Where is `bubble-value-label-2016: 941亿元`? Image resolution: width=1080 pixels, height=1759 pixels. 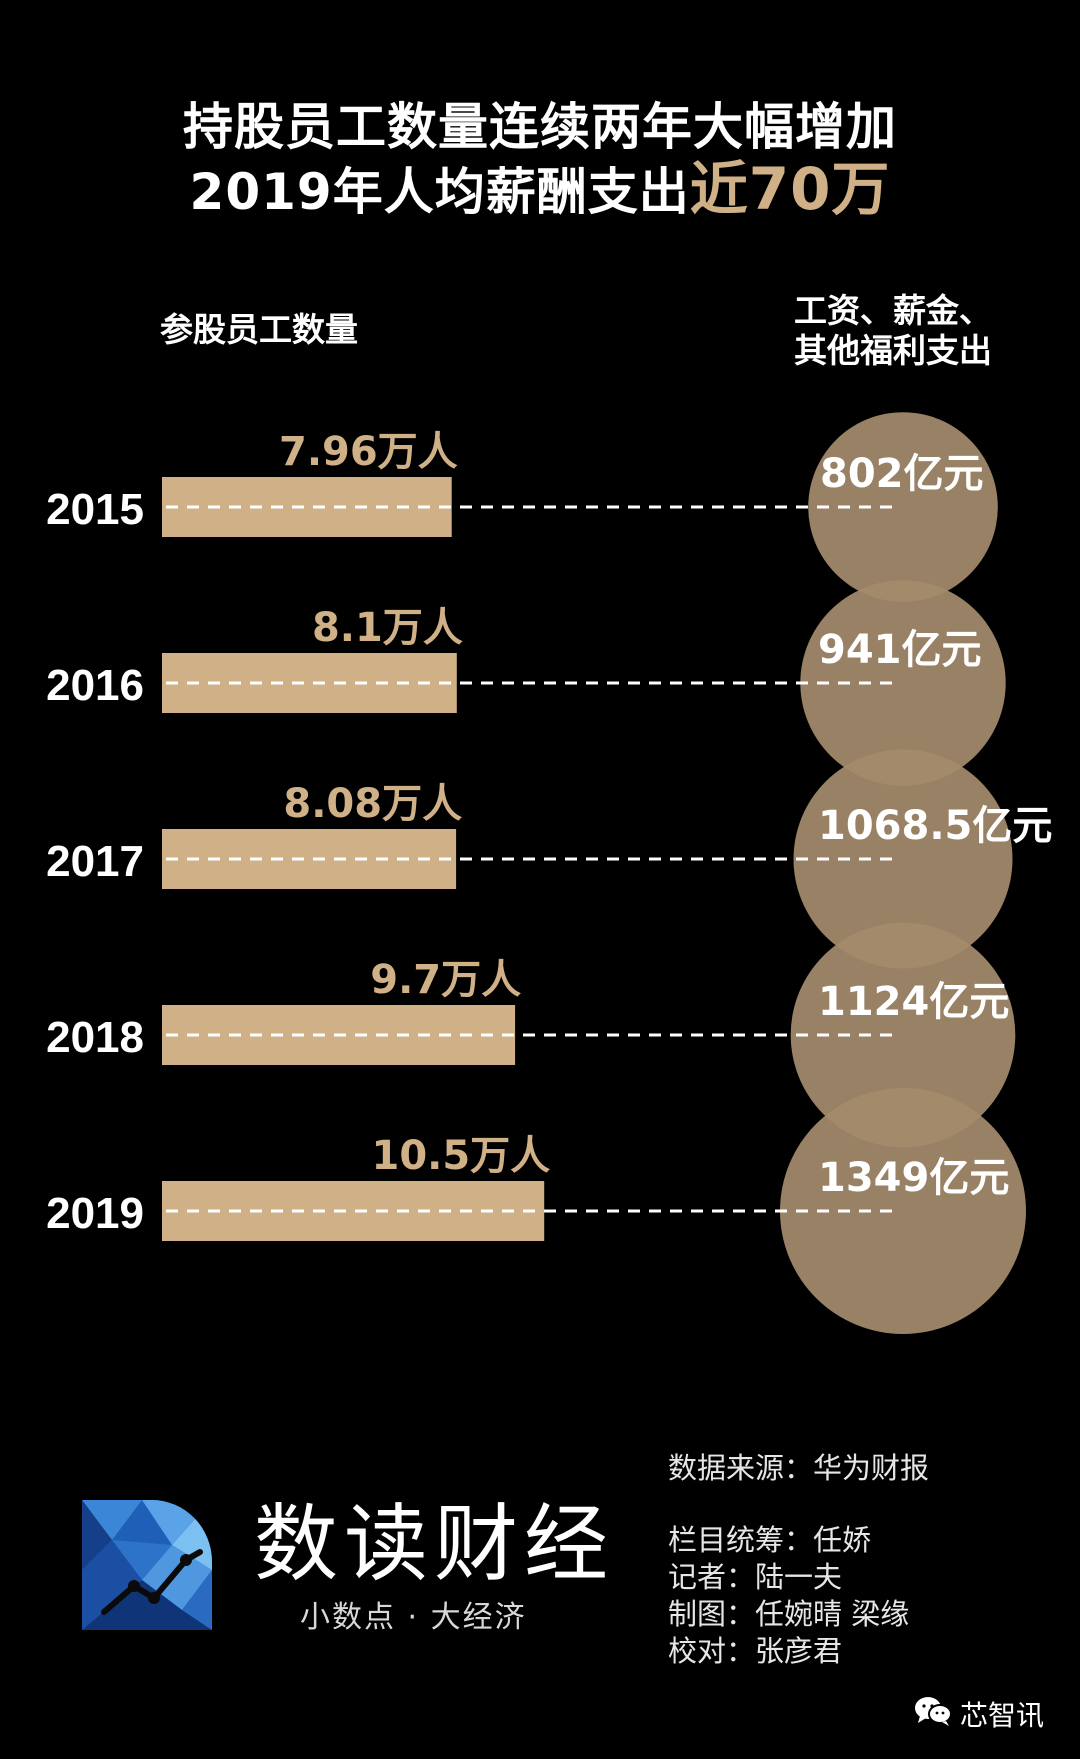
bubble-value-label-2016: 941亿元 is located at coordinates (900, 650).